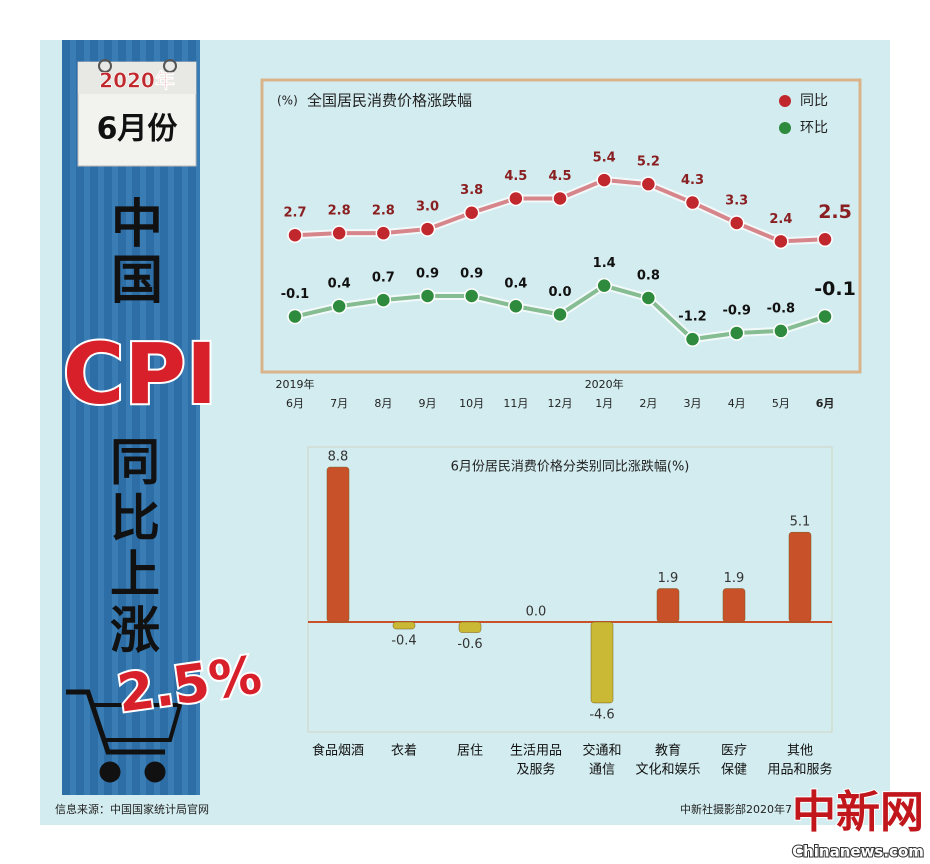 The height and width of the screenshot is (864, 930). Describe the element at coordinates (601, 714) in the screenshot. I see `value-label: -4.6` at that location.